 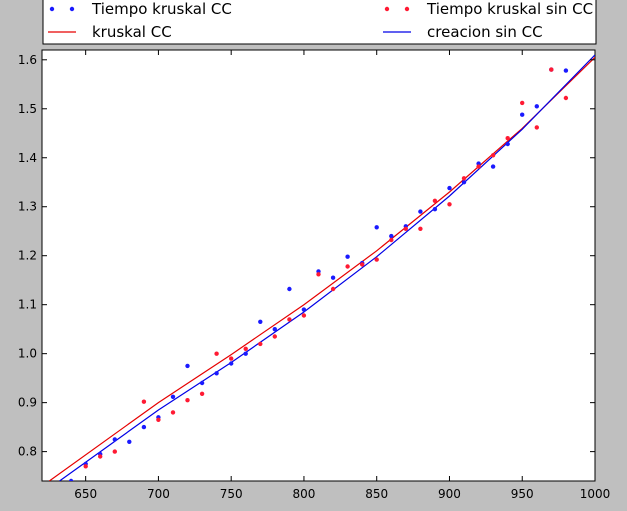 I want to click on y-tick-label: 0.9, so click(x=27, y=403).